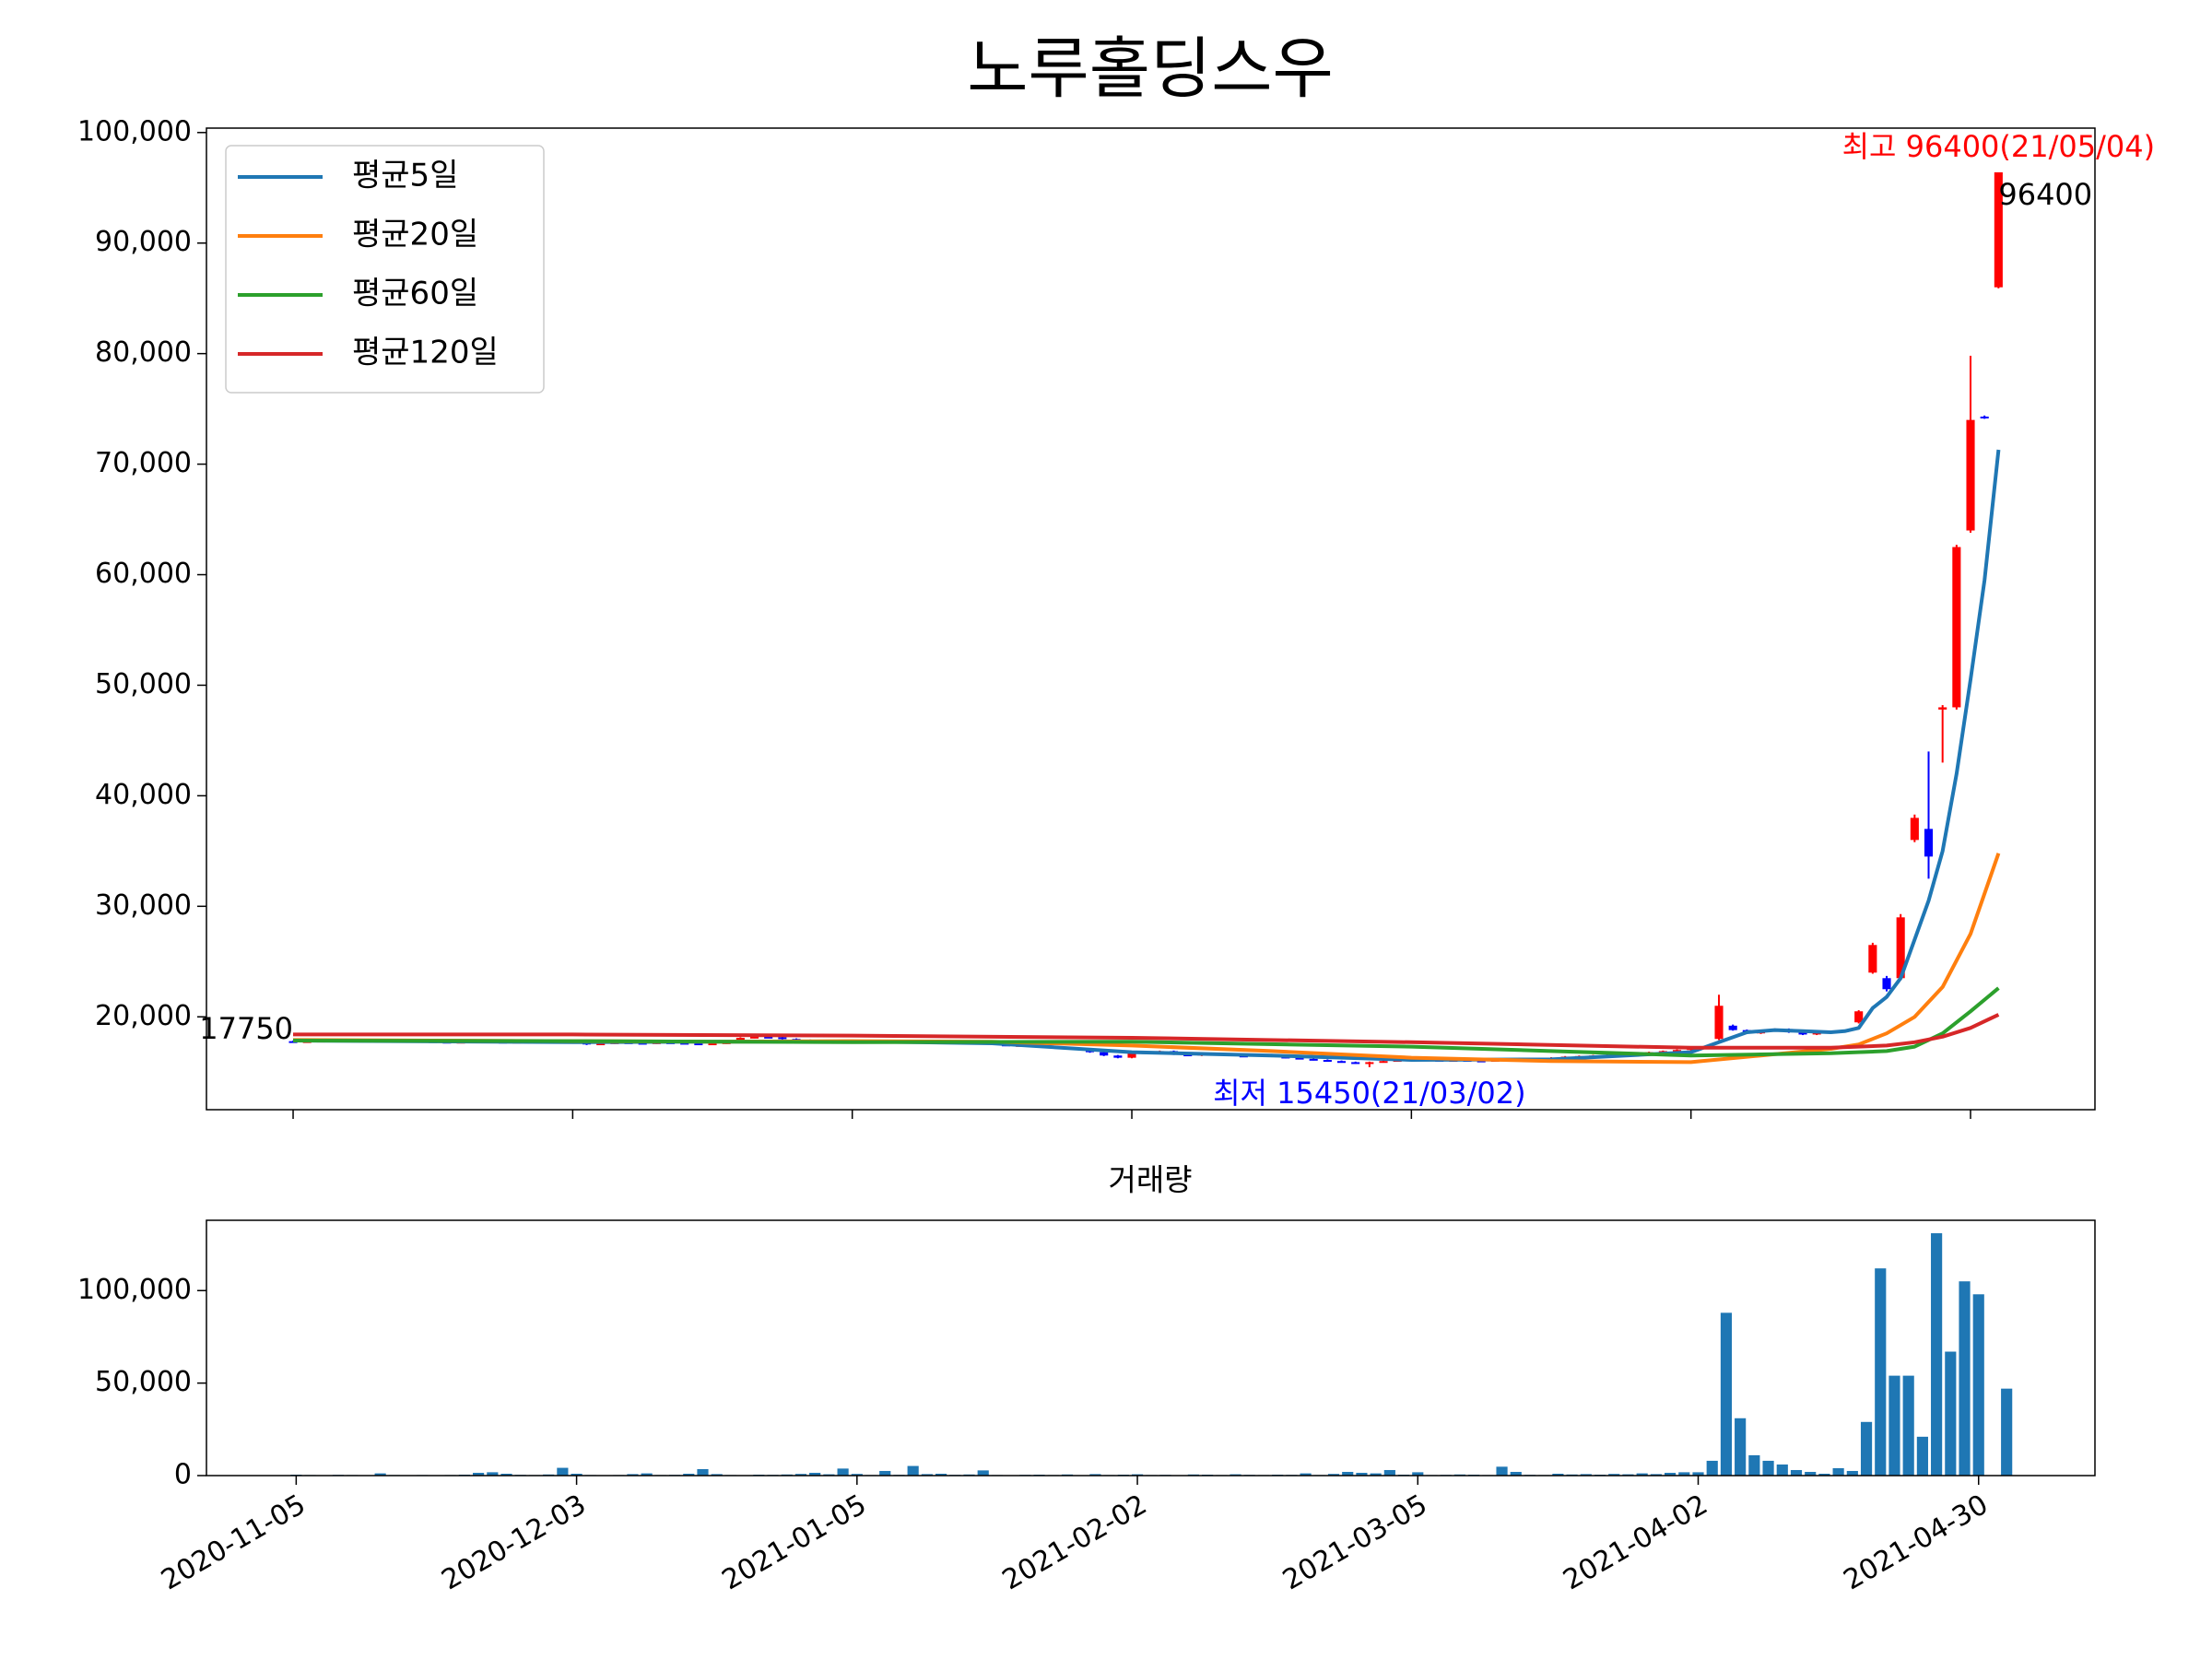 Image resolution: width=2212 pixels, height=1659 pixels. What do you see at coordinates (415, 235) in the screenshot?
I see `legend-label: 평균20일` at bounding box center [415, 235].